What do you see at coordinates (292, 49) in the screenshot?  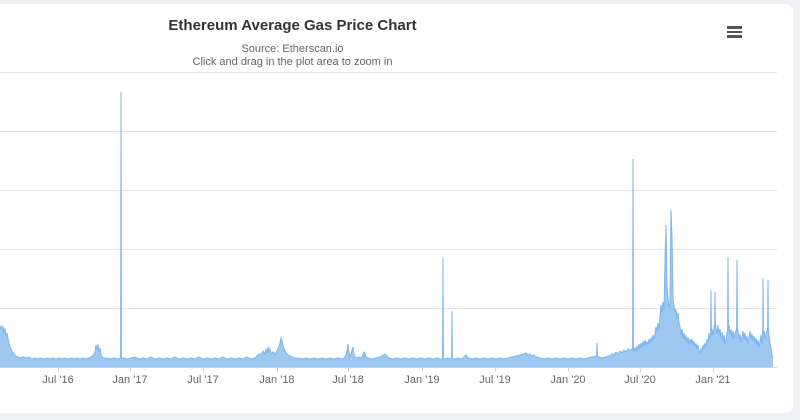 I see `chart-subtitle-source: Source: Etherscan.io` at bounding box center [292, 49].